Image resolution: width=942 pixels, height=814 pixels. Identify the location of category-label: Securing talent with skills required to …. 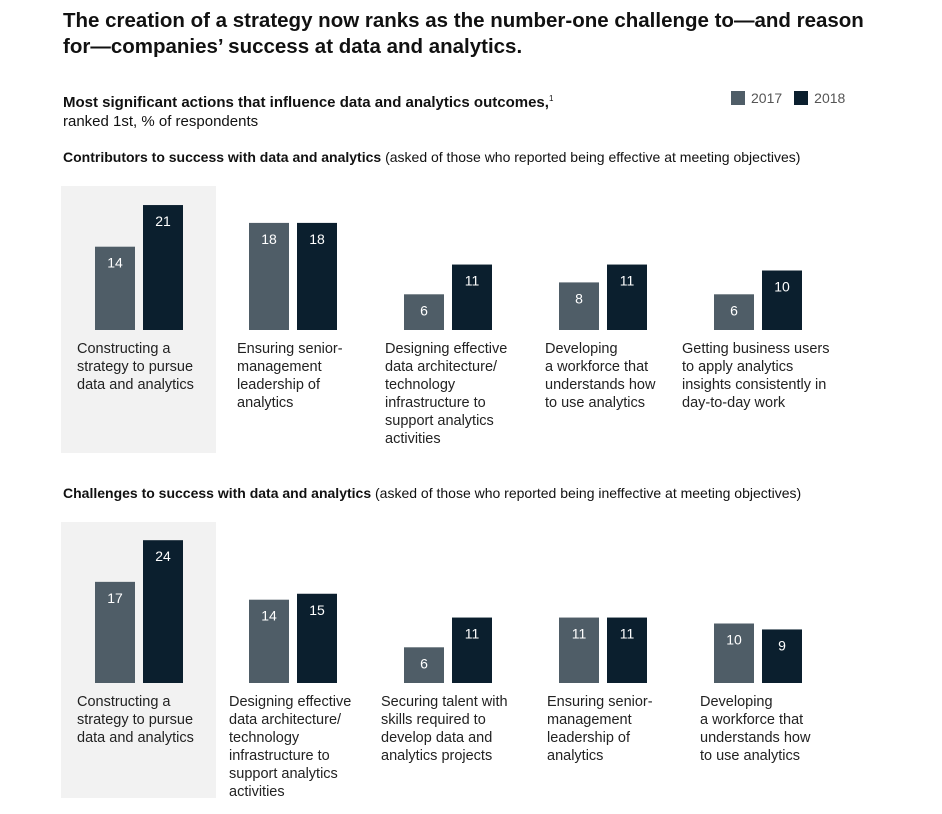
(444, 729).